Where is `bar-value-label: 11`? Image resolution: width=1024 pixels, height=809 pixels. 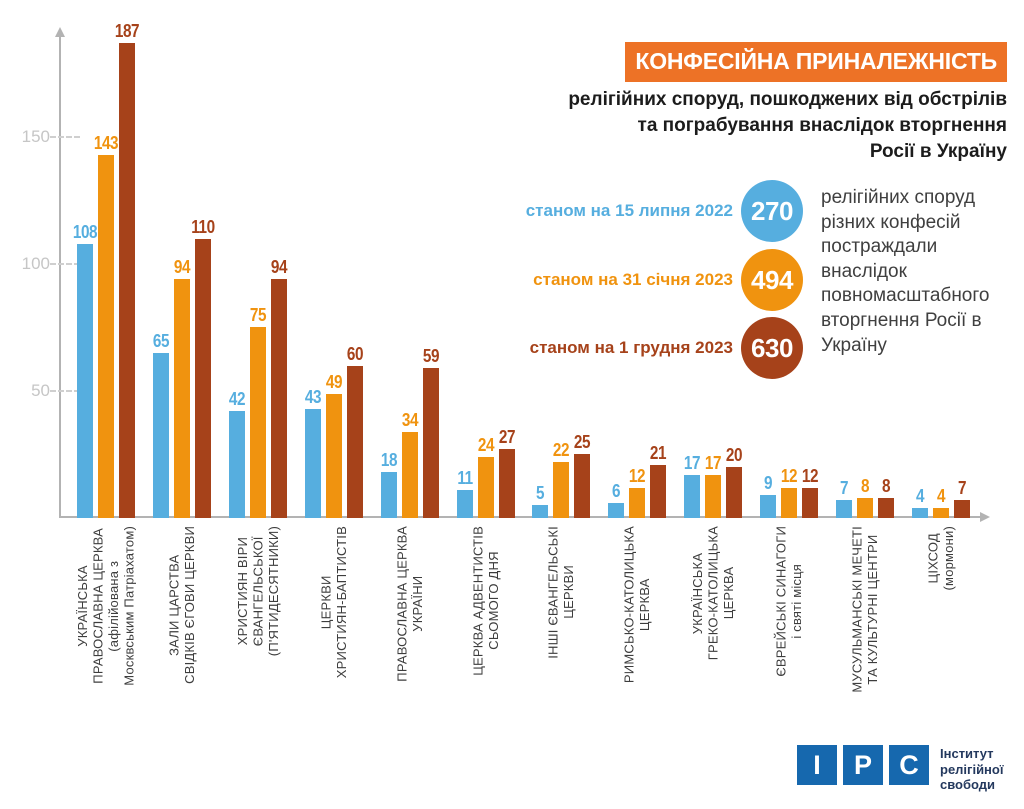 bar-value-label: 11 is located at coordinates (465, 478).